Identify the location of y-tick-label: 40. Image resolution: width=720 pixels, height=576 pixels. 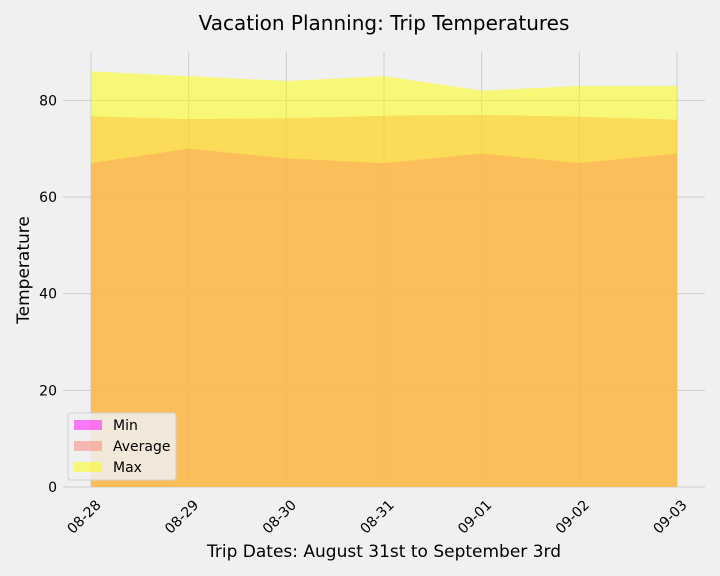
(48, 295).